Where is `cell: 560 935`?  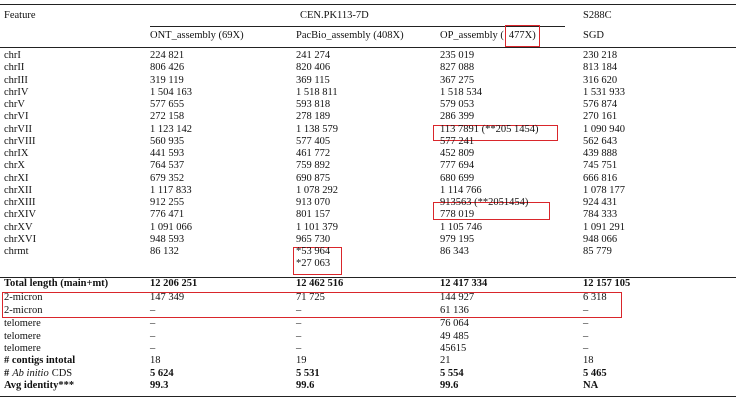 cell: 560 935 is located at coordinates (167, 141).